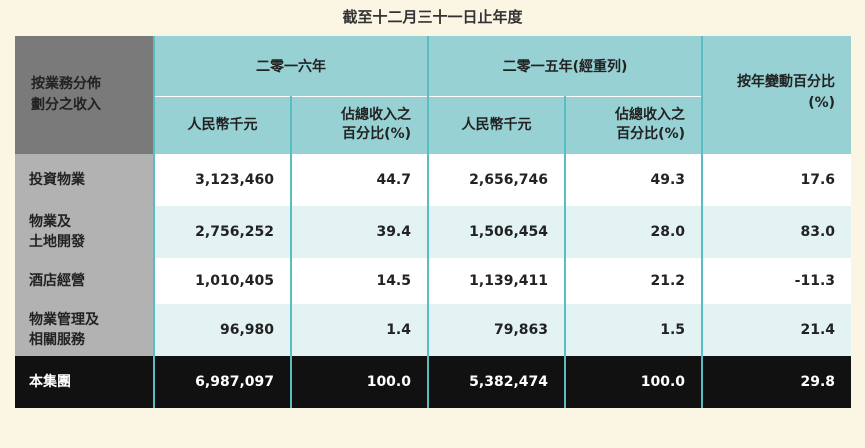 This screenshot has height=448, width=865. I want to click on cell-pct-2015: 1.5, so click(634, 330).